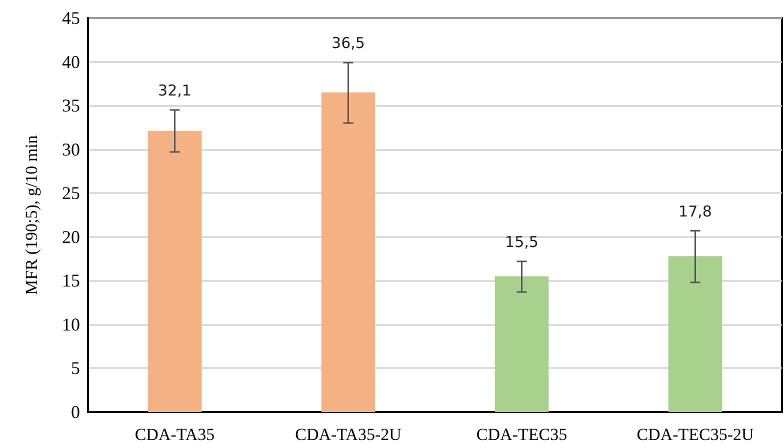 The image size is (784, 448). I want to click on y-tick-label: 20, so click(71, 236).